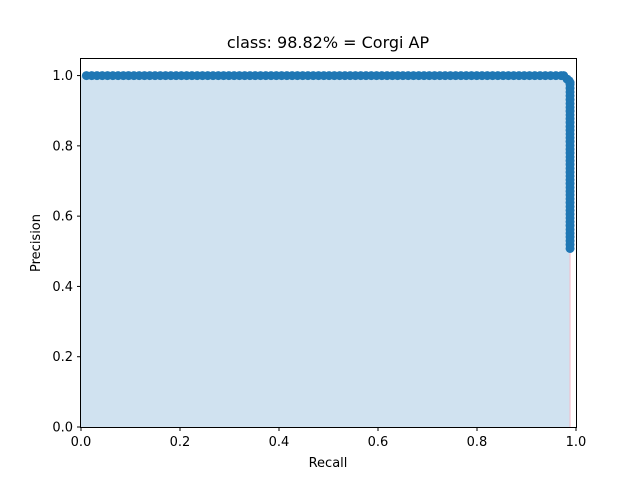 This screenshot has width=640, height=480. Describe the element at coordinates (62, 357) in the screenshot. I see `y-tick-label: 0.2` at that location.